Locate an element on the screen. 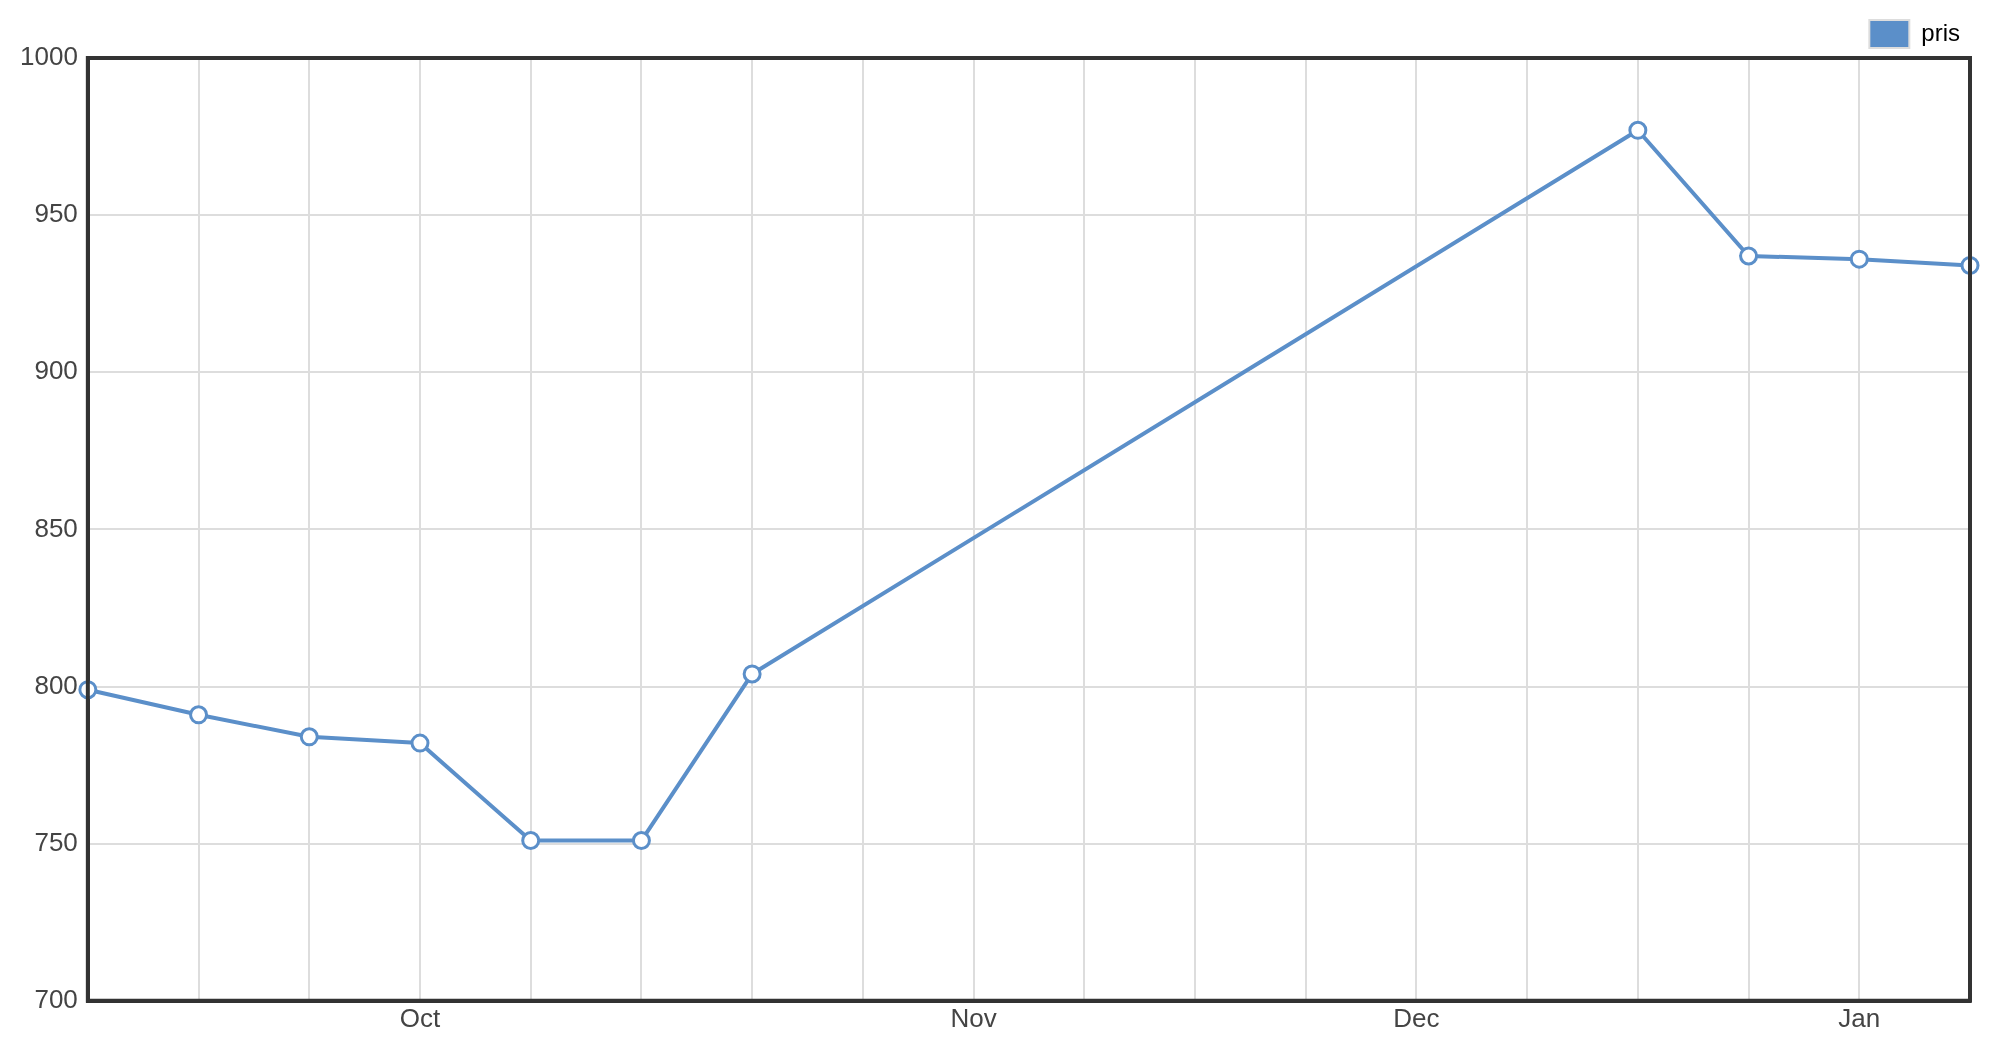  y-tick-label: 850 is located at coordinates (56, 527).